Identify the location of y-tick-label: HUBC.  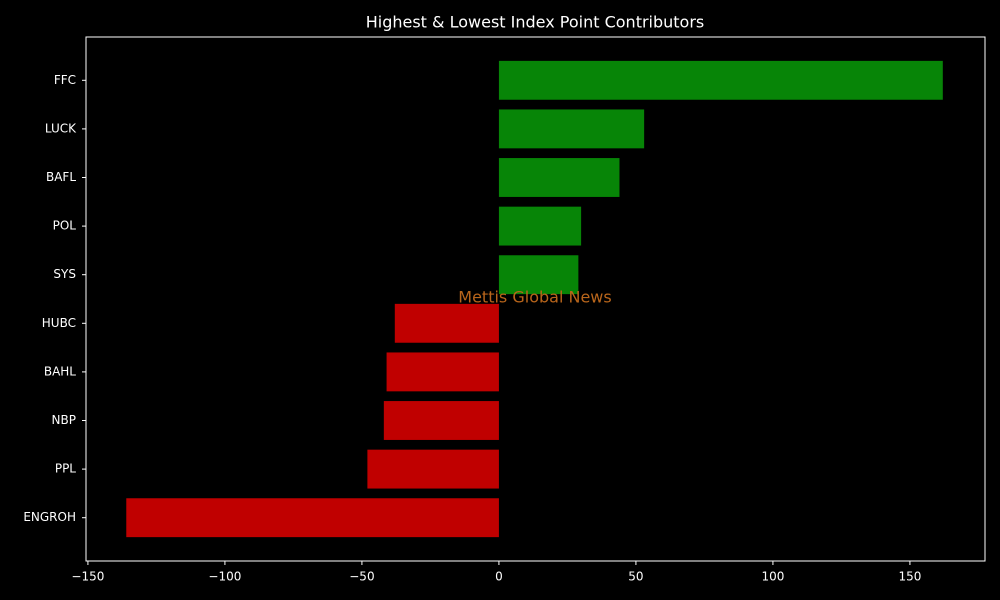
(59, 323).